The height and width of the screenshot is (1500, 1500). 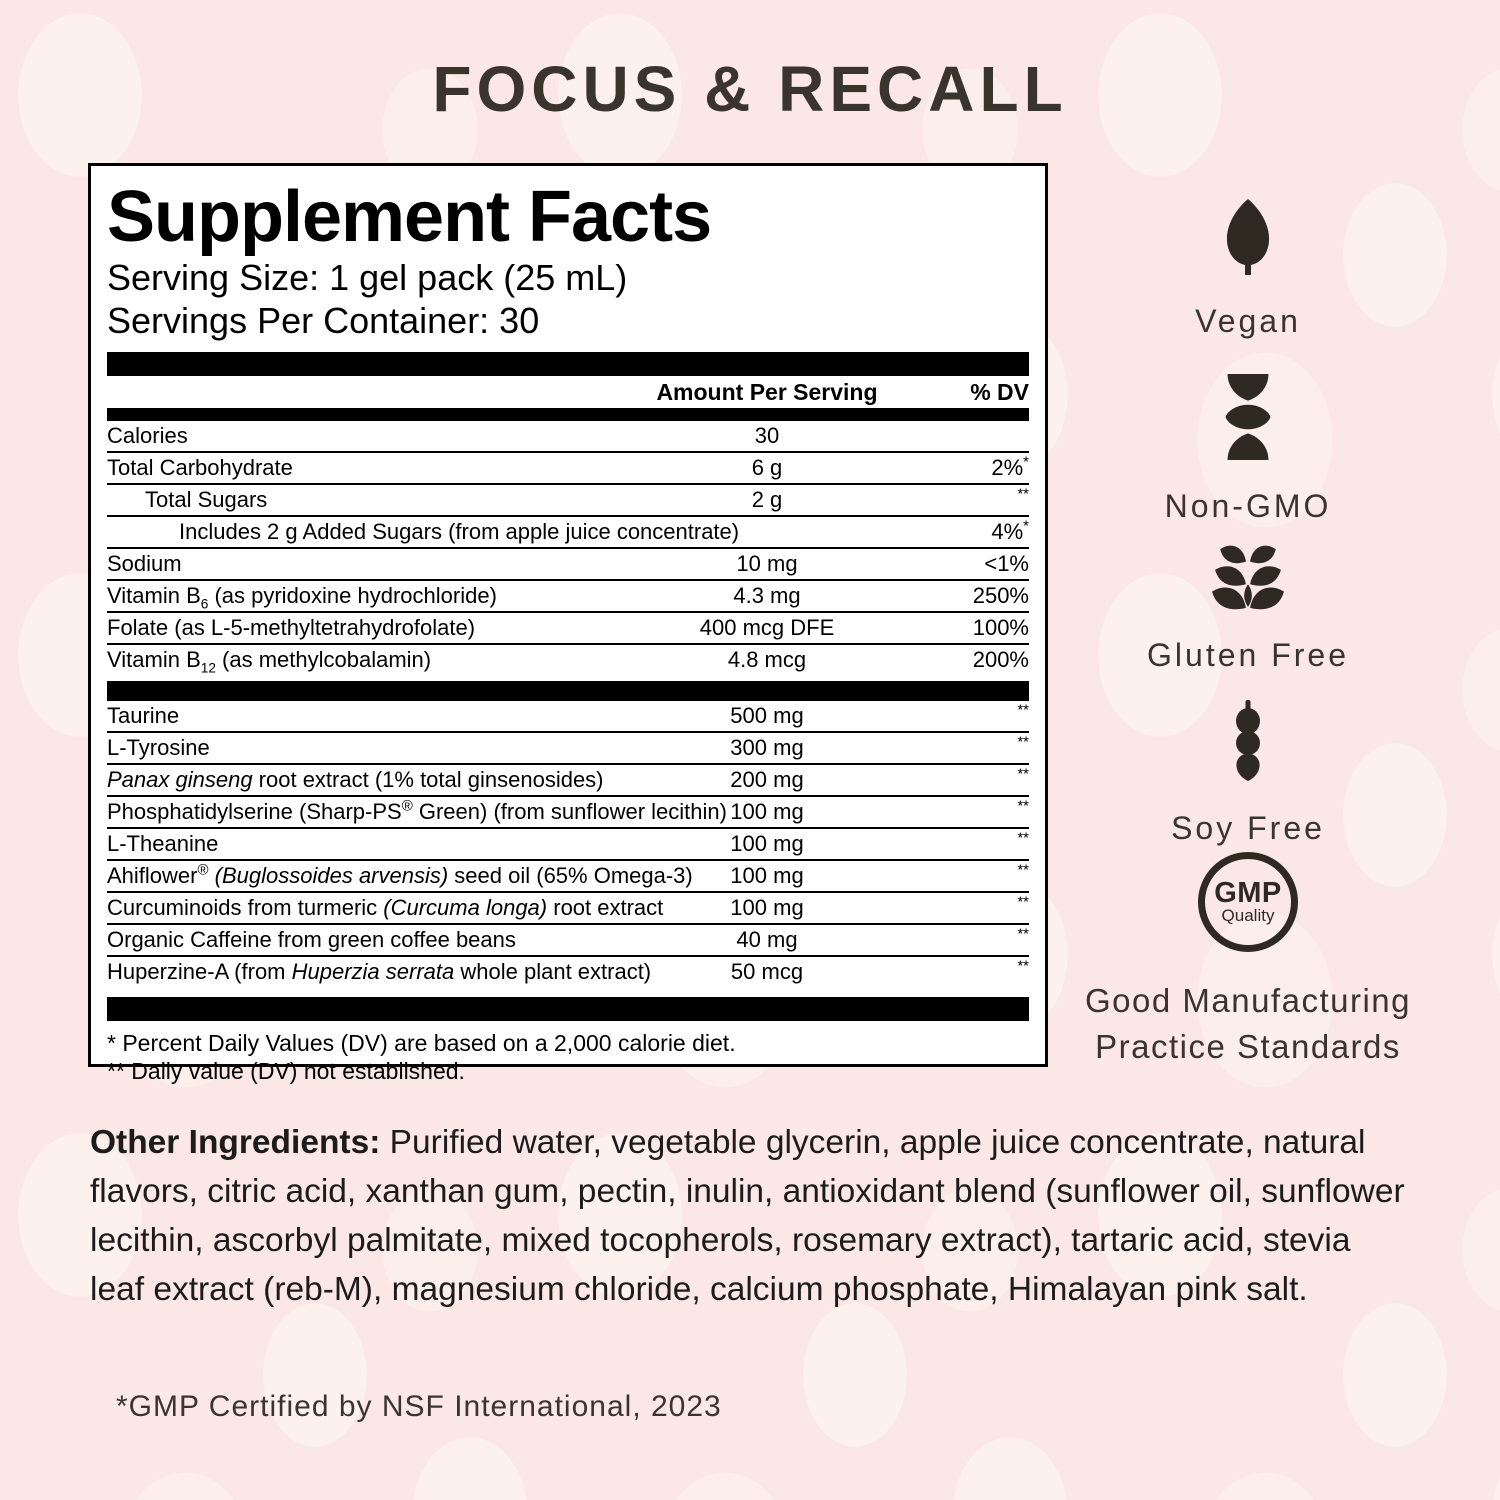 I want to click on row-amount: 200 mg, so click(x=767, y=779).